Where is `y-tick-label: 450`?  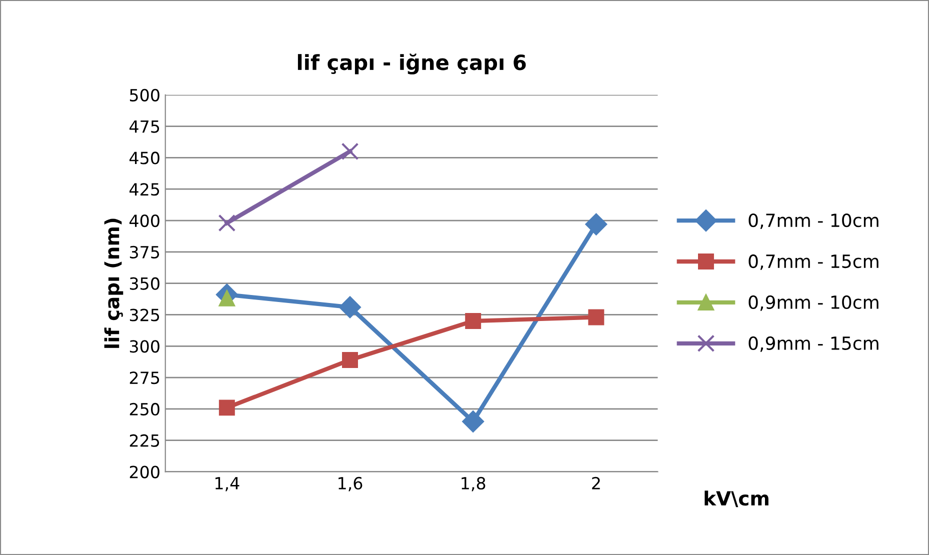 y-tick-label: 450 is located at coordinates (145, 158).